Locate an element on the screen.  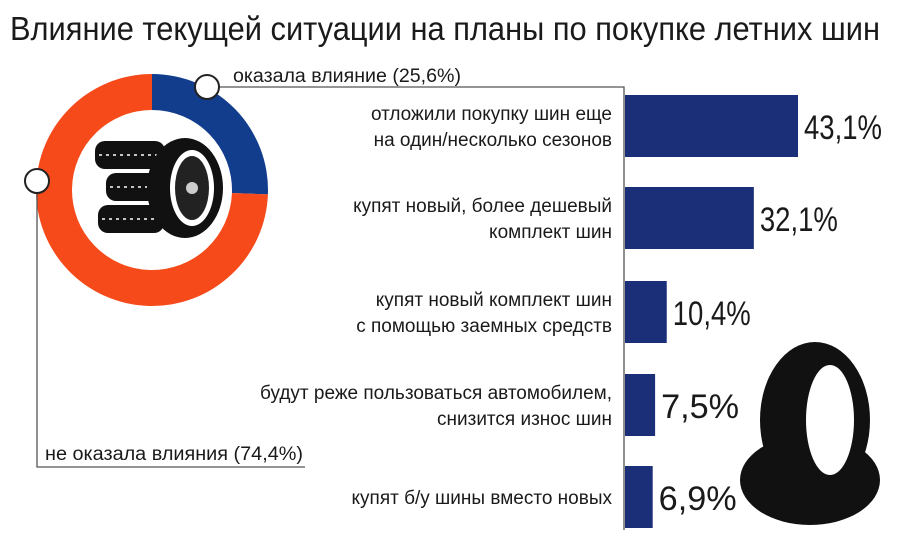
bar-value-label: 7,5% is located at coordinates (700, 407).